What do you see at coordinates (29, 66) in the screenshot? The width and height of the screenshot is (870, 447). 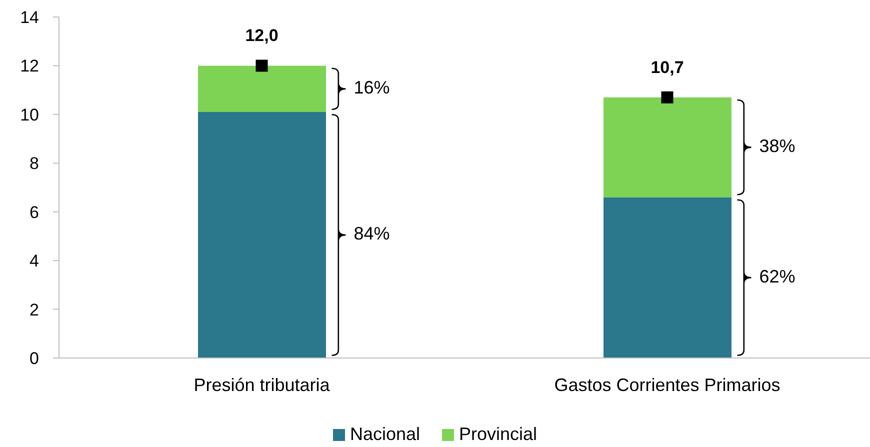 I see `y-tick-label: 12` at bounding box center [29, 66].